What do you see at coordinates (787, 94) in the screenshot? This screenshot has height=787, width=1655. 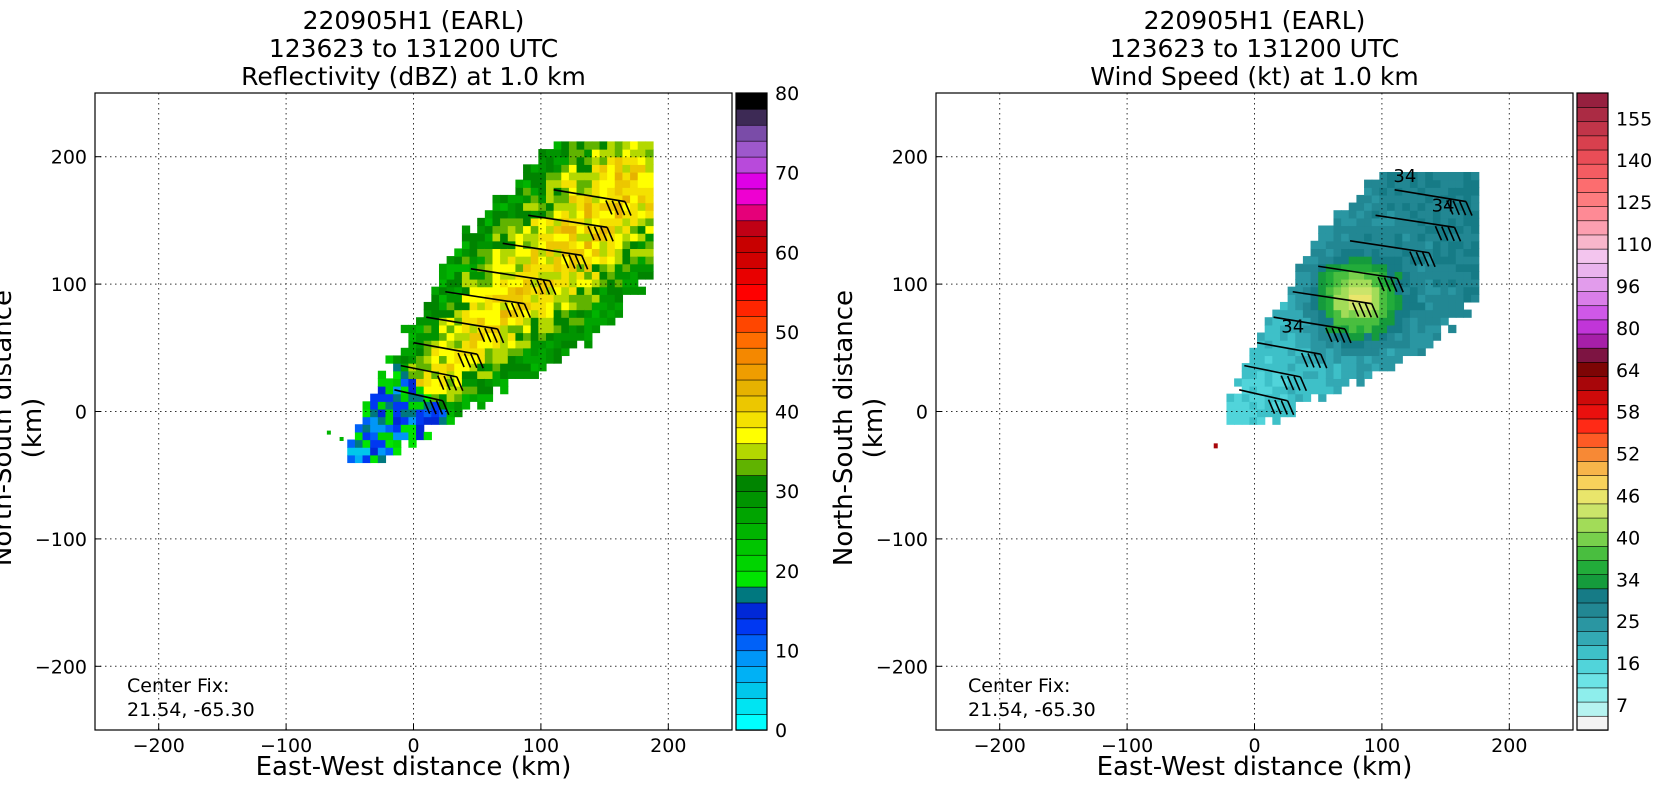 I see `colorbar-tick-label: 80` at bounding box center [787, 94].